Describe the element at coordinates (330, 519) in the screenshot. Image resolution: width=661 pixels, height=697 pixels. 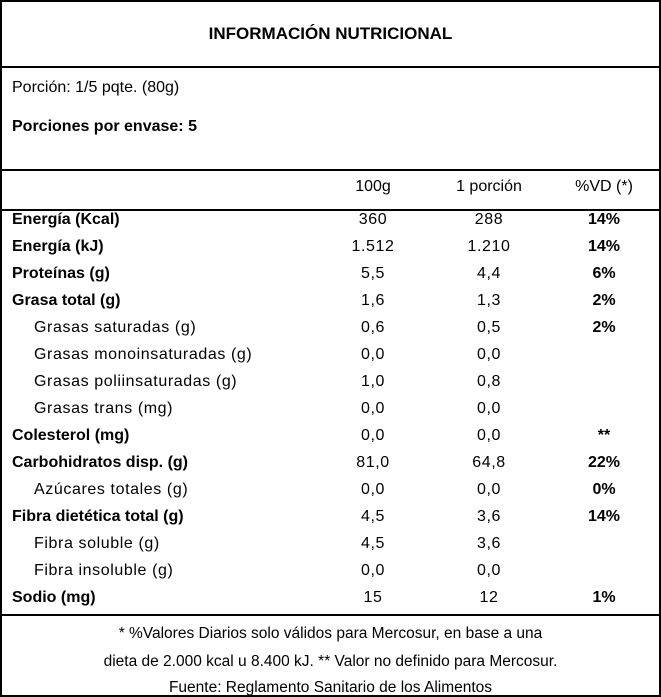
I see `table-row: Fibra dietética total (g) 4,5 3,6 14%` at that location.